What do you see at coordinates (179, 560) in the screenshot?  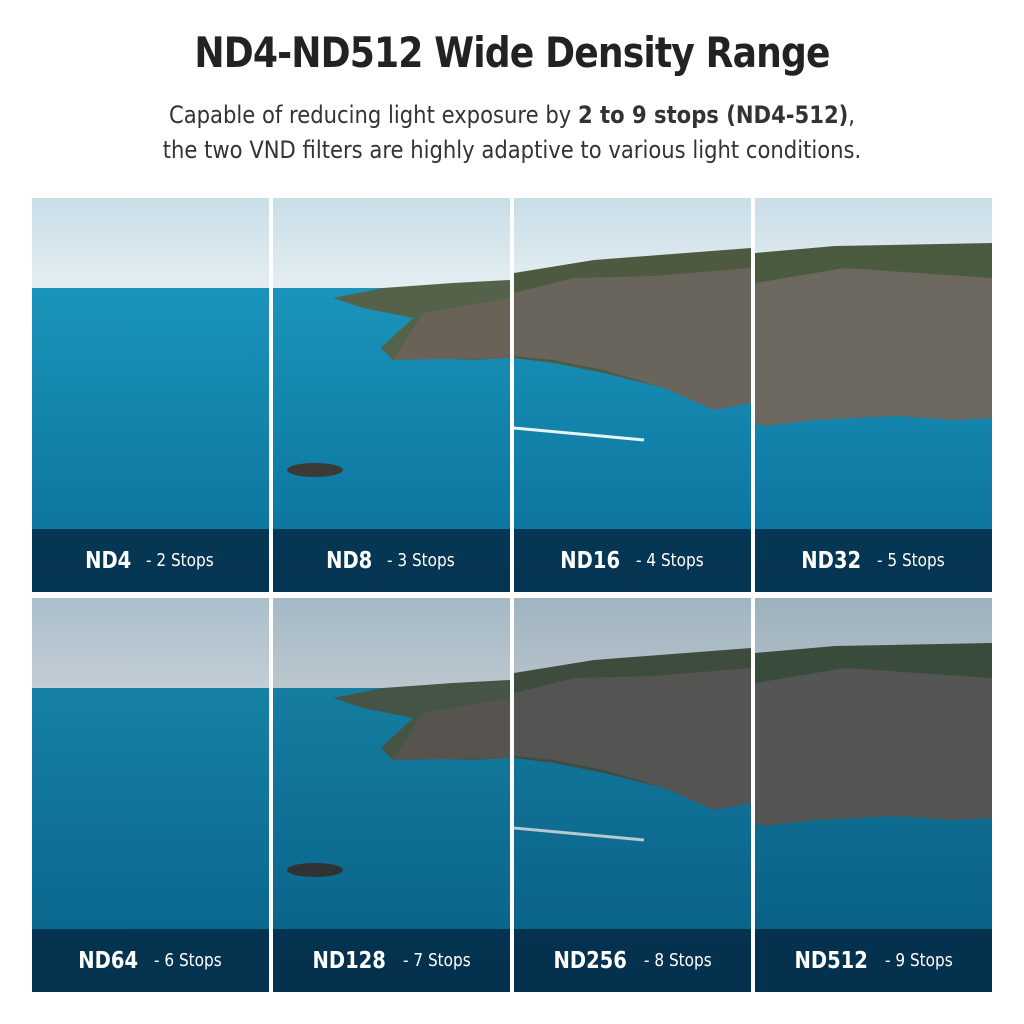 I see `stops-value: - 2 Stops` at bounding box center [179, 560].